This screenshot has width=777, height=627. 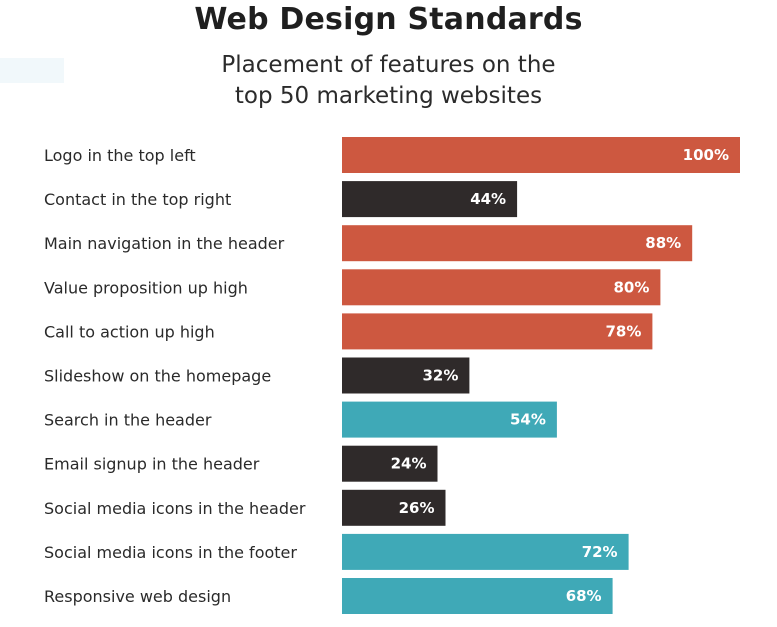 What do you see at coordinates (631, 287) in the screenshot?
I see `value-label: 80%` at bounding box center [631, 287].